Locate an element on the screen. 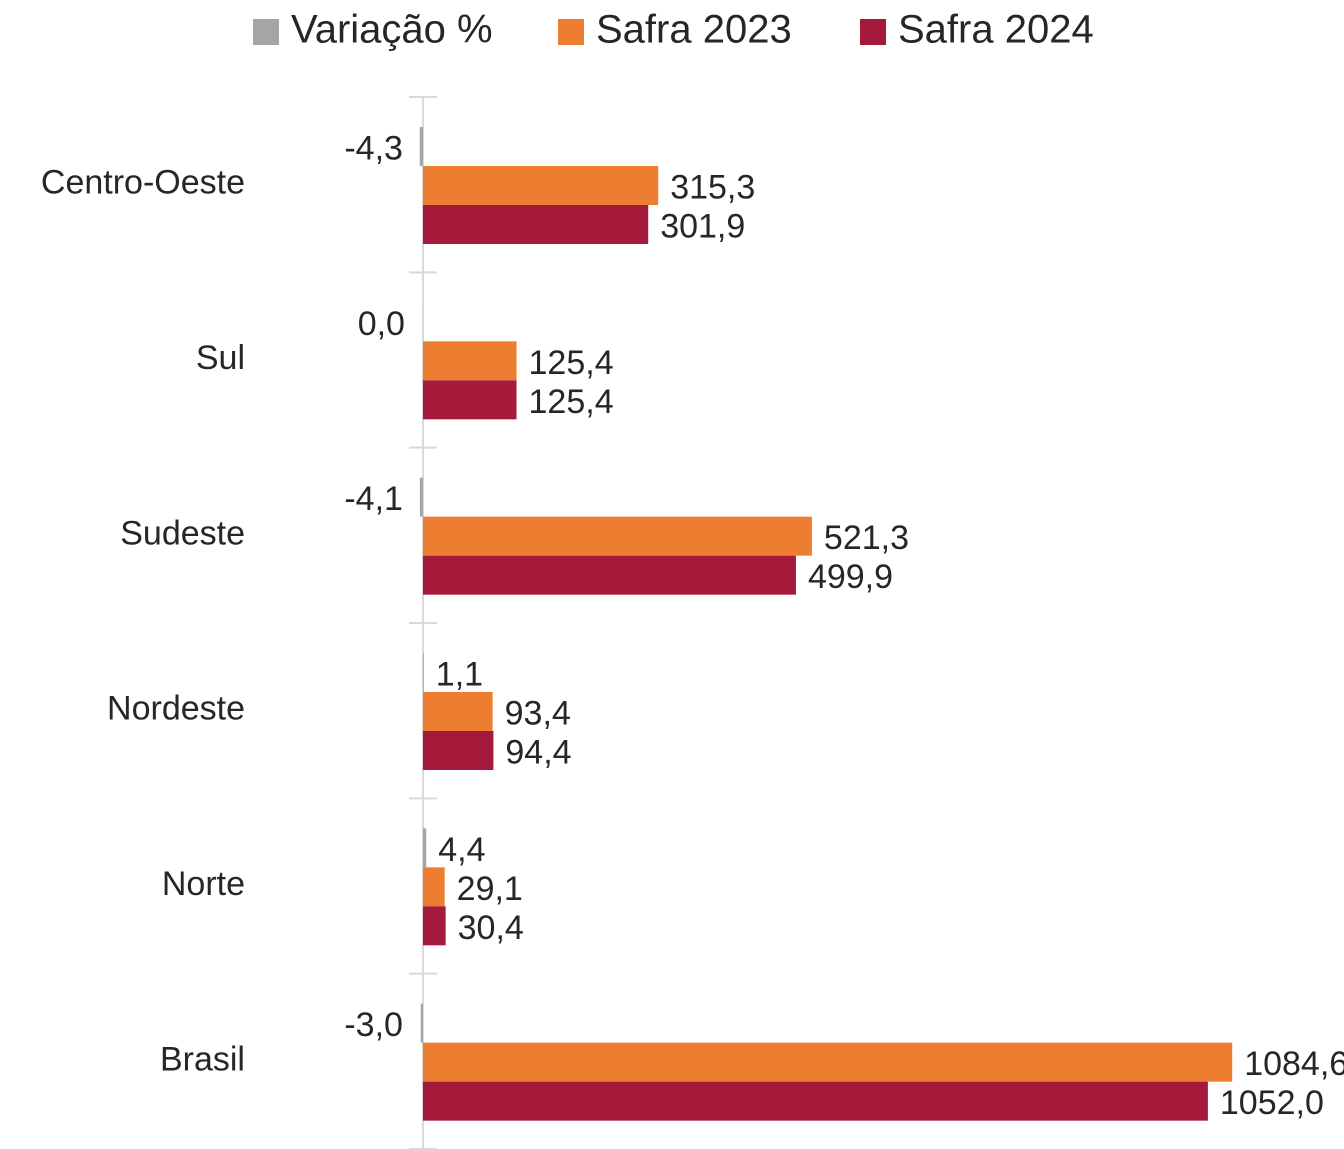  legend-label: Safra 2023 is located at coordinates (694, 30).